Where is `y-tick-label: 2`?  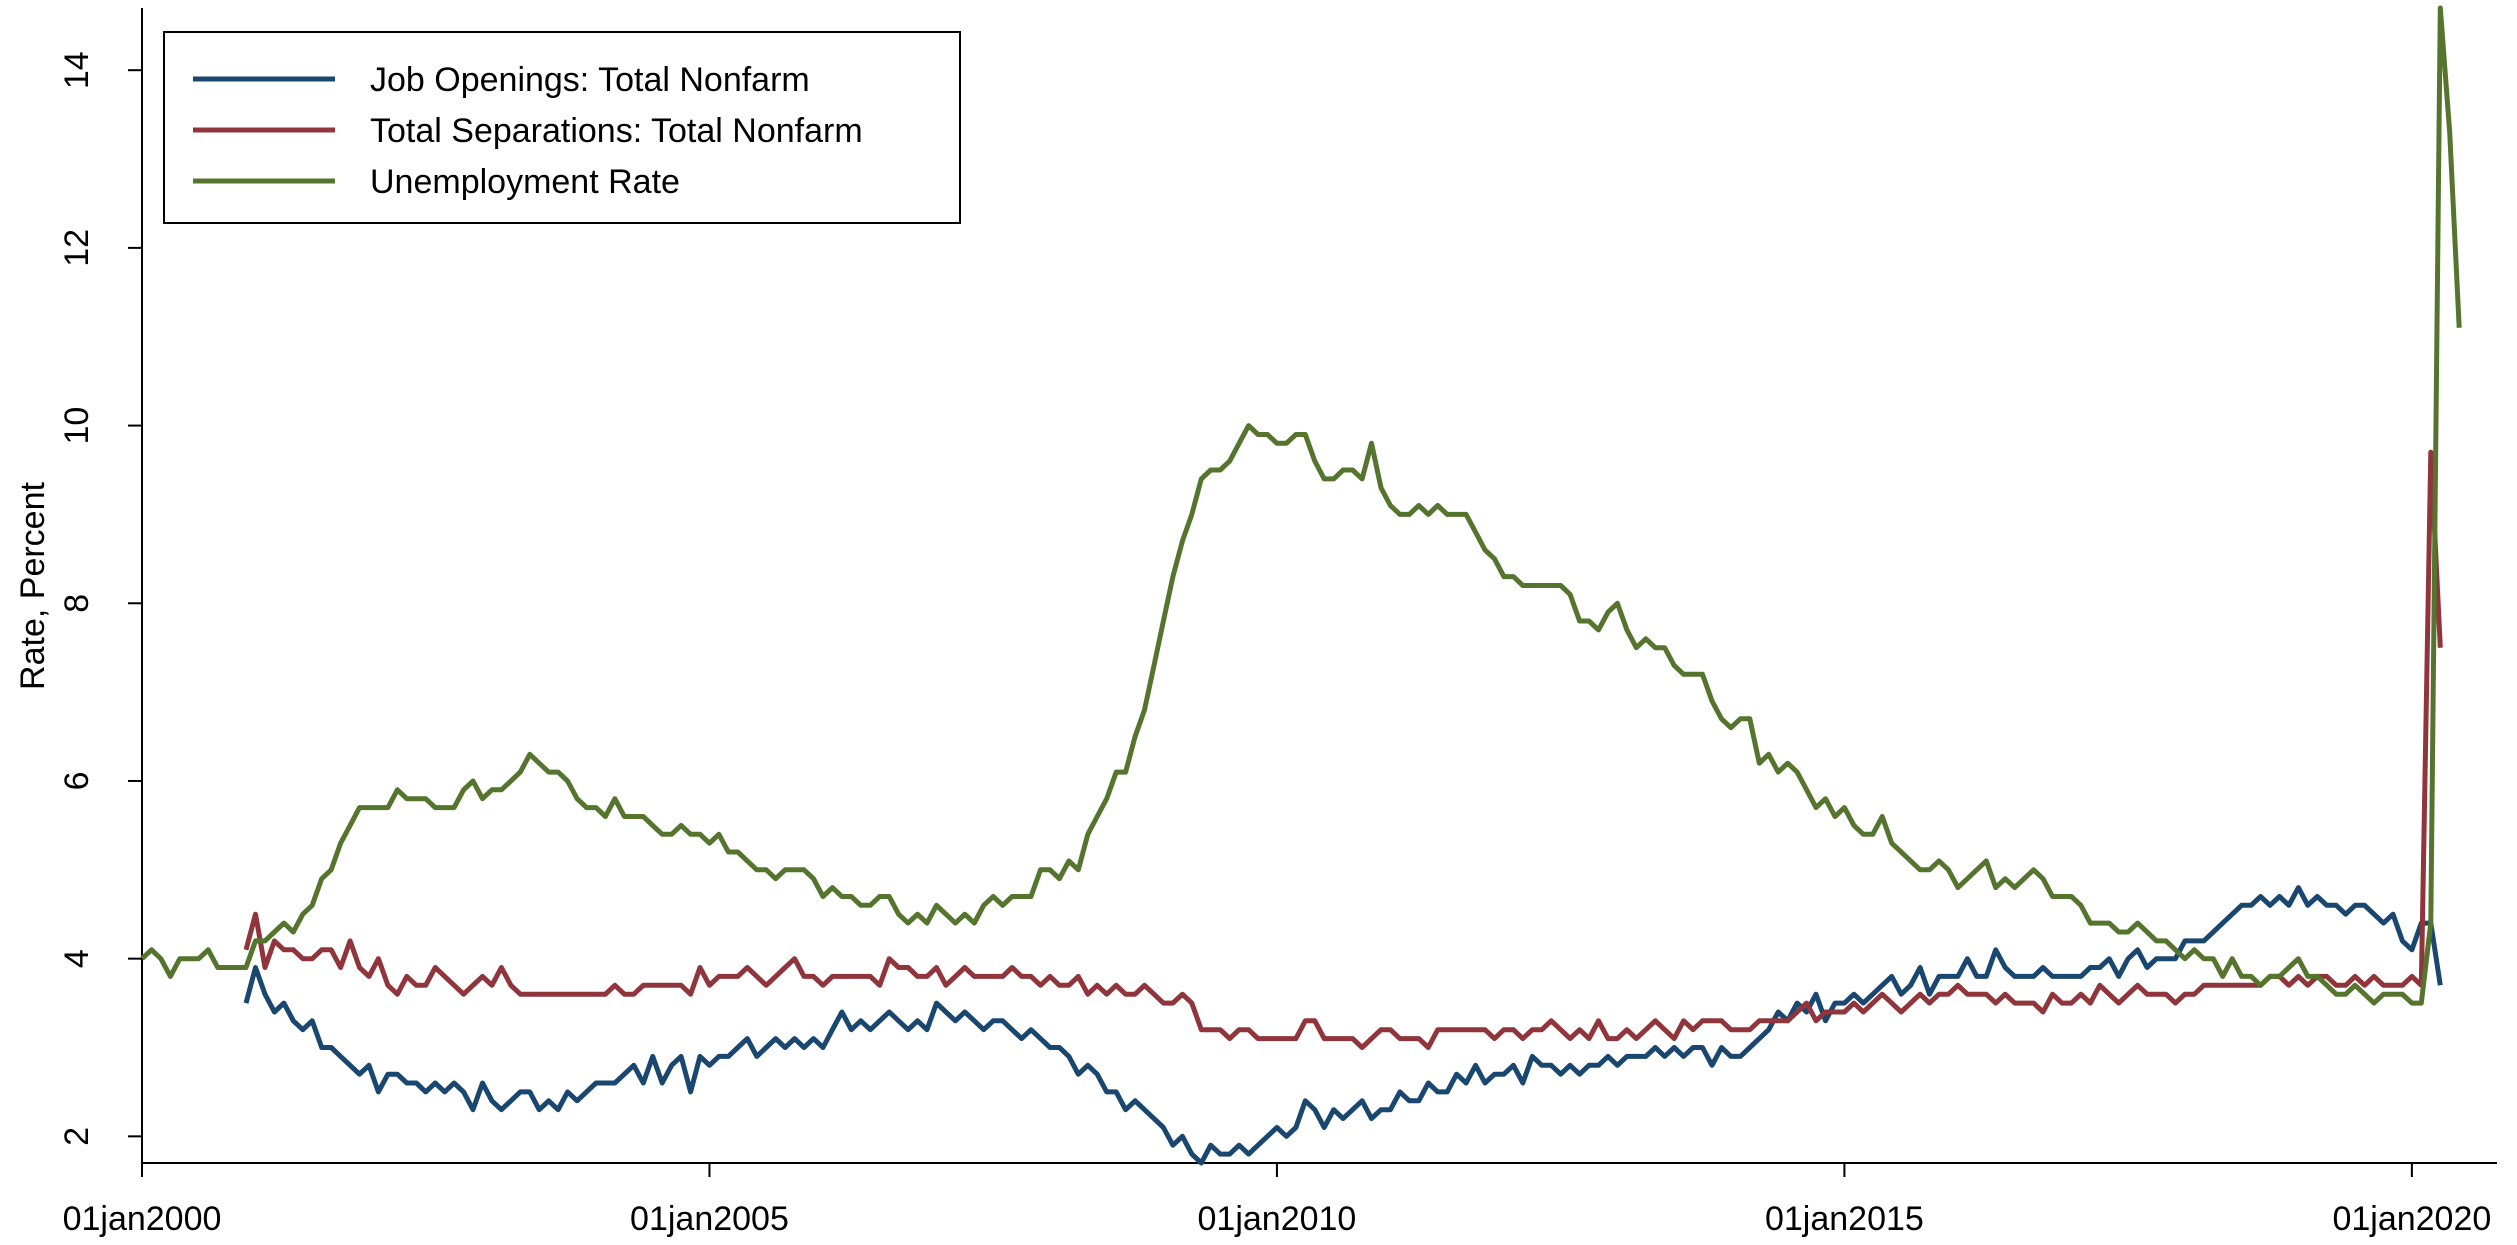 y-tick-label: 2 is located at coordinates (77, 1136).